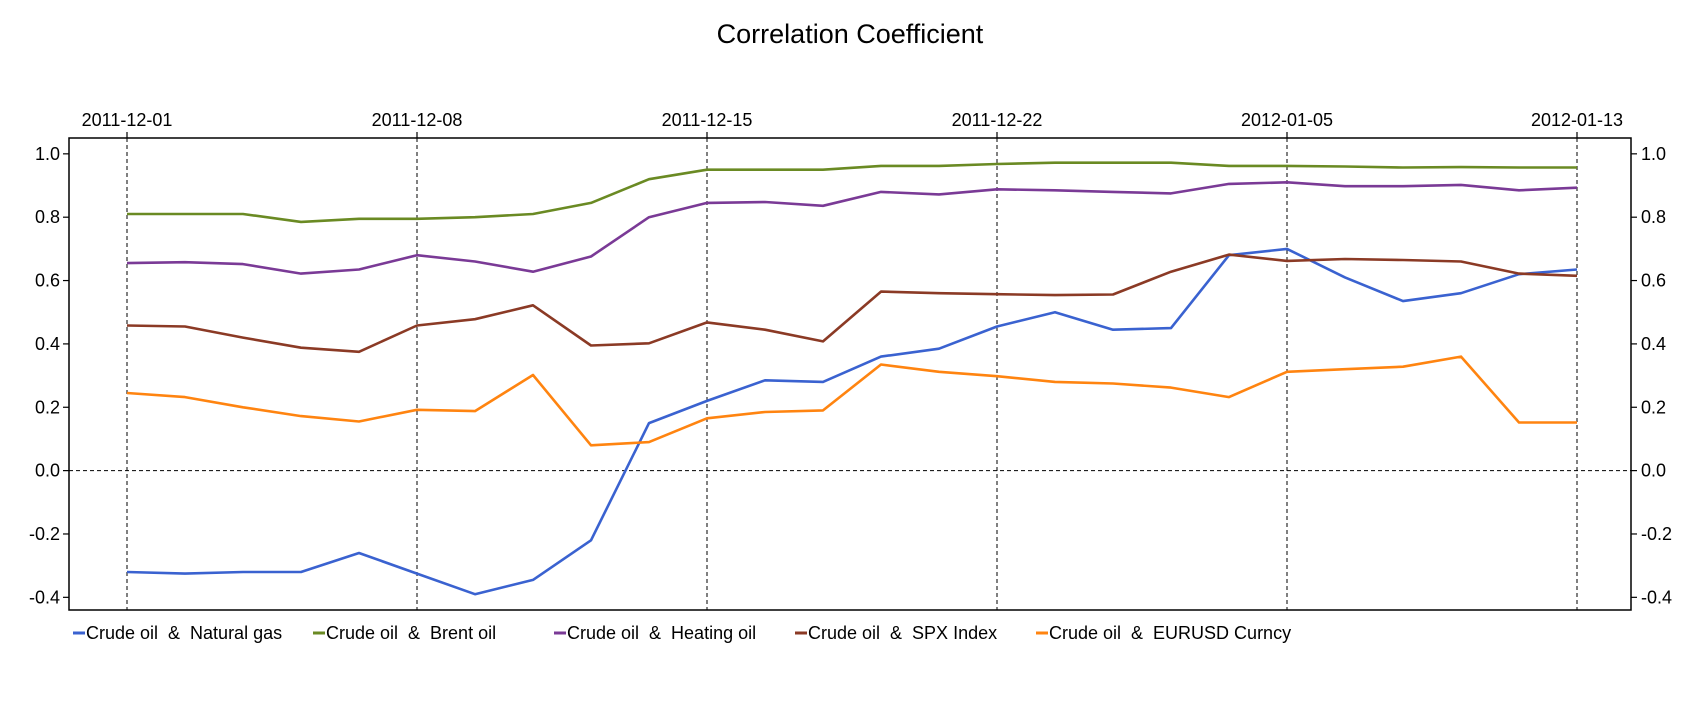  I want to click on legend-label-3: Crude oil & Heating oil, so click(661, 633).